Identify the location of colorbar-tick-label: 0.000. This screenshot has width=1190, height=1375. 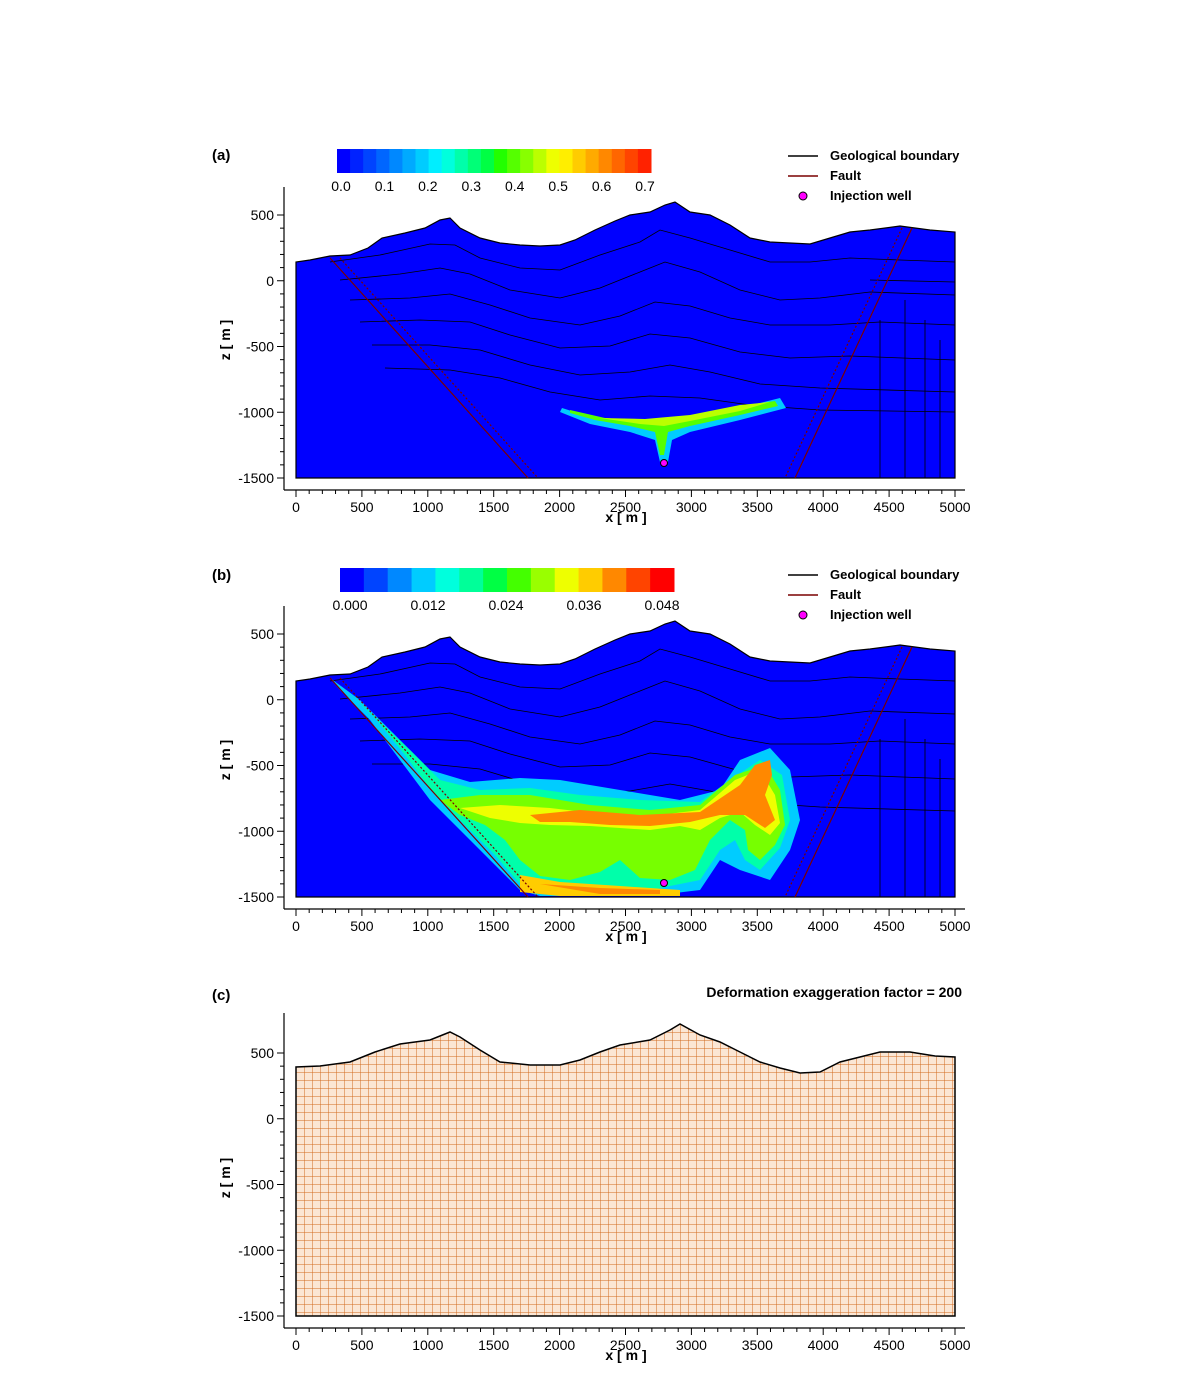
(349, 605).